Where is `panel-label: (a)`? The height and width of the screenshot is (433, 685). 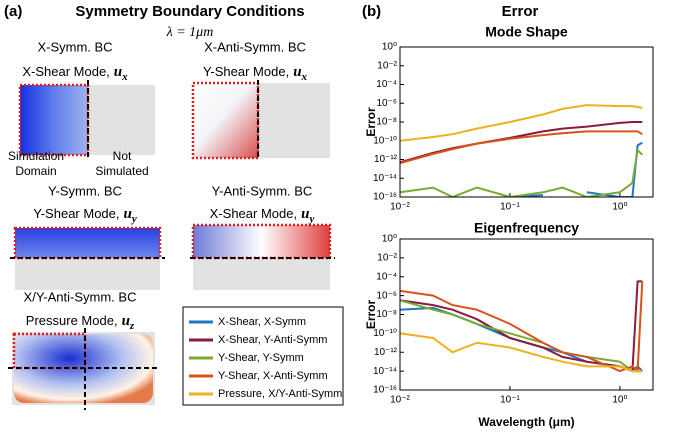 panel-label: (a) is located at coordinates (13, 11).